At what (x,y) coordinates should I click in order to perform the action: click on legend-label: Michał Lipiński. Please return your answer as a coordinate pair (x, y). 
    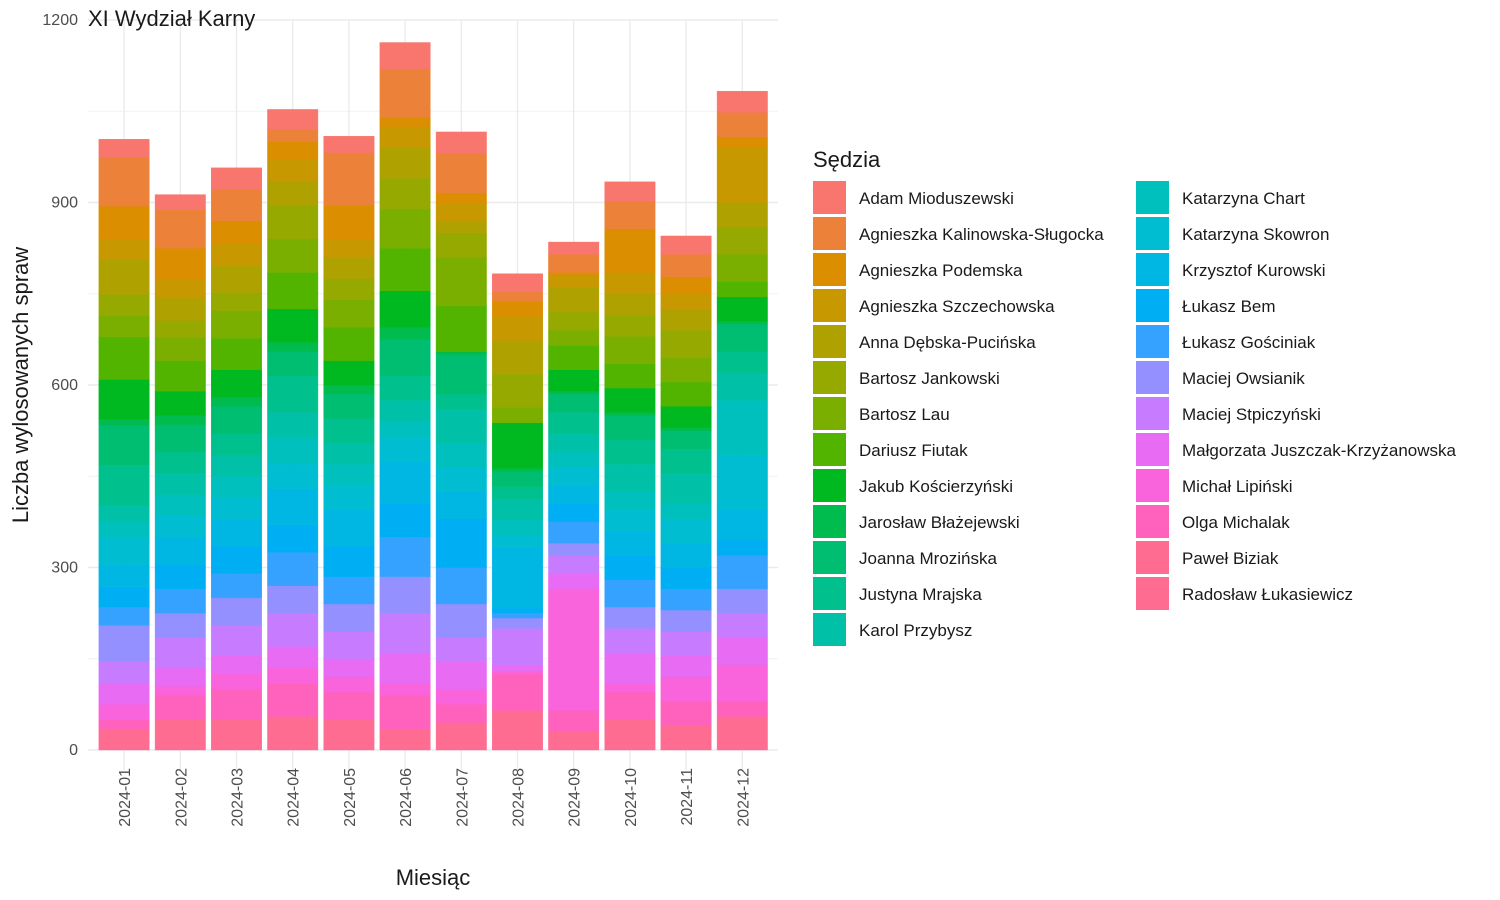
    Looking at the image, I should click on (1237, 486).